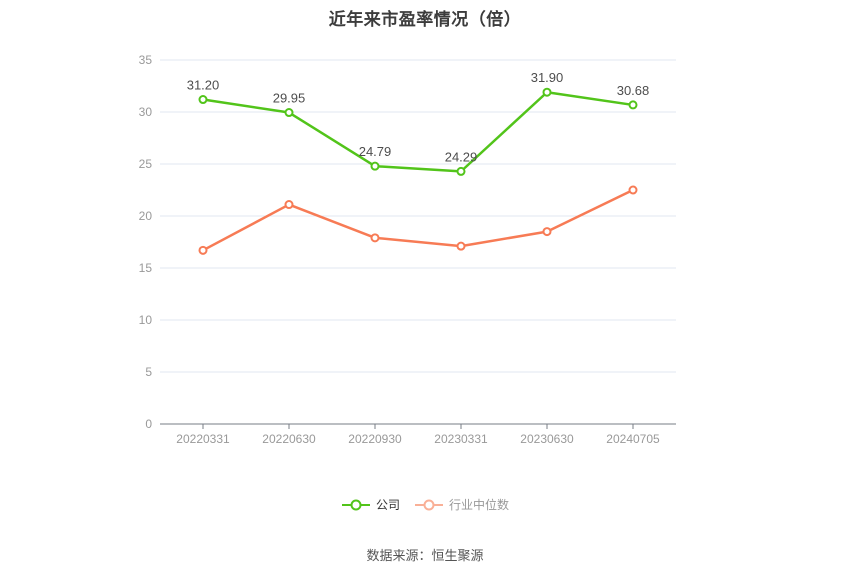 This screenshot has height=575, width=850. What do you see at coordinates (418, 220) in the screenshot?
I see `industry-median-series-line` at bounding box center [418, 220].